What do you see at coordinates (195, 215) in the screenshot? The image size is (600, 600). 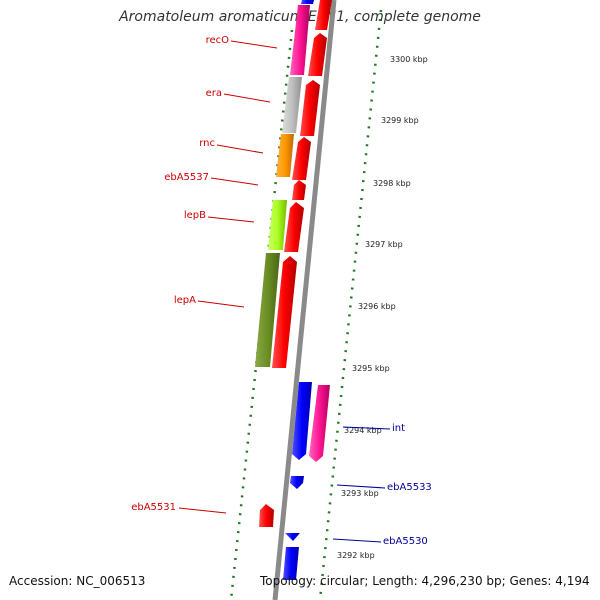 I see `gene-label-lepB: lepB` at bounding box center [195, 215].